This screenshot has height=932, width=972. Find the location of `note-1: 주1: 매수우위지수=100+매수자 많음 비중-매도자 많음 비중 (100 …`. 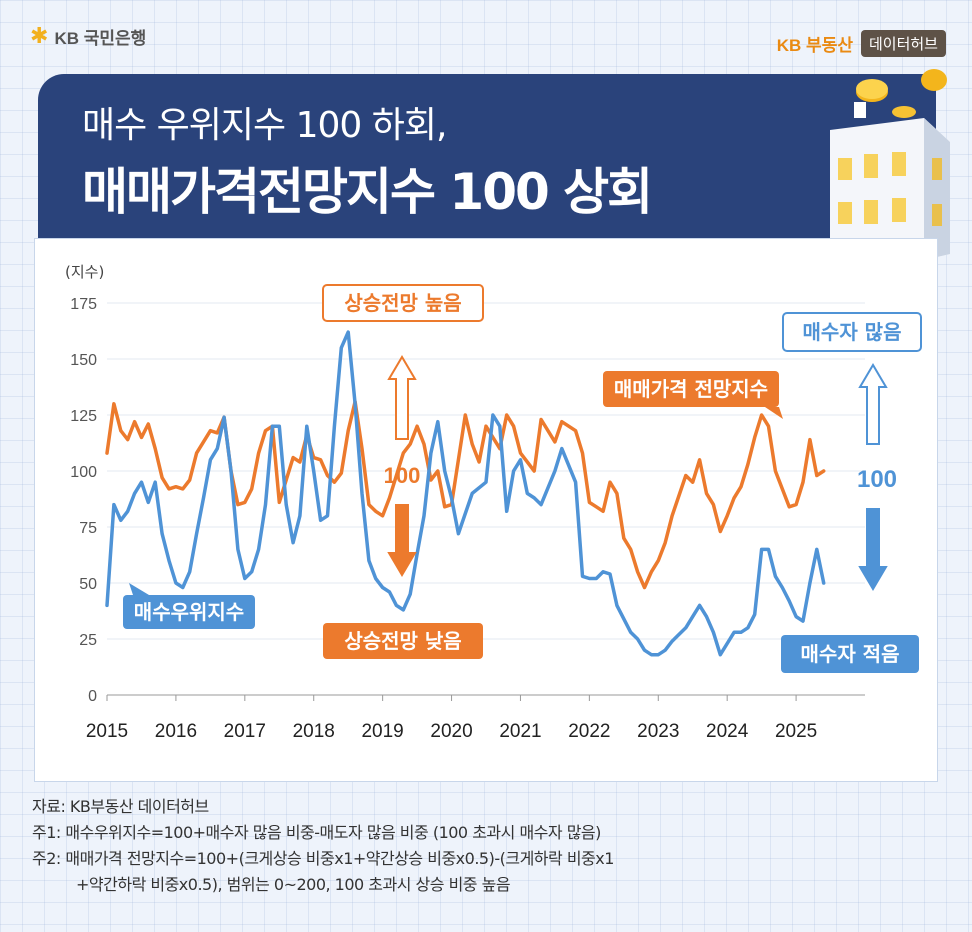

note-1: 주1: 매수우위지수=100+매수자 많음 비중-매도자 많음 비중 (100 … is located at coordinates (316, 832).